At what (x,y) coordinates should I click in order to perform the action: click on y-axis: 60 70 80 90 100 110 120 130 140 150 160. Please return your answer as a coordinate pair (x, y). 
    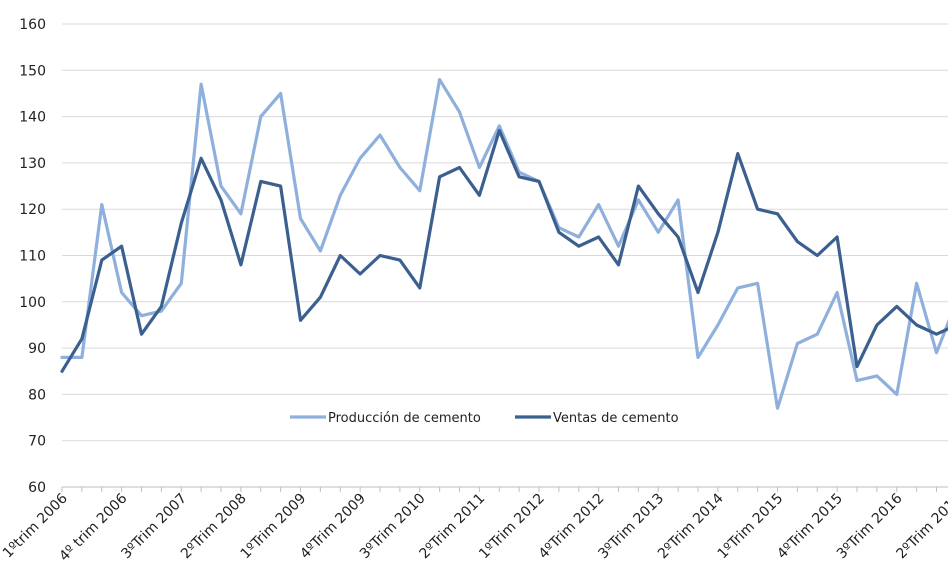
    Looking at the image, I should click on (32, 256).